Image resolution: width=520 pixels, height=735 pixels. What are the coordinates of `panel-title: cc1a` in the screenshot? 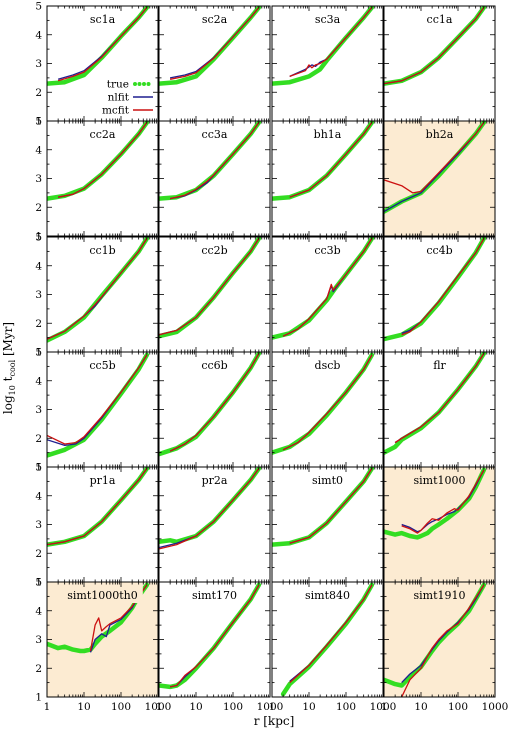 It's located at (440, 19).